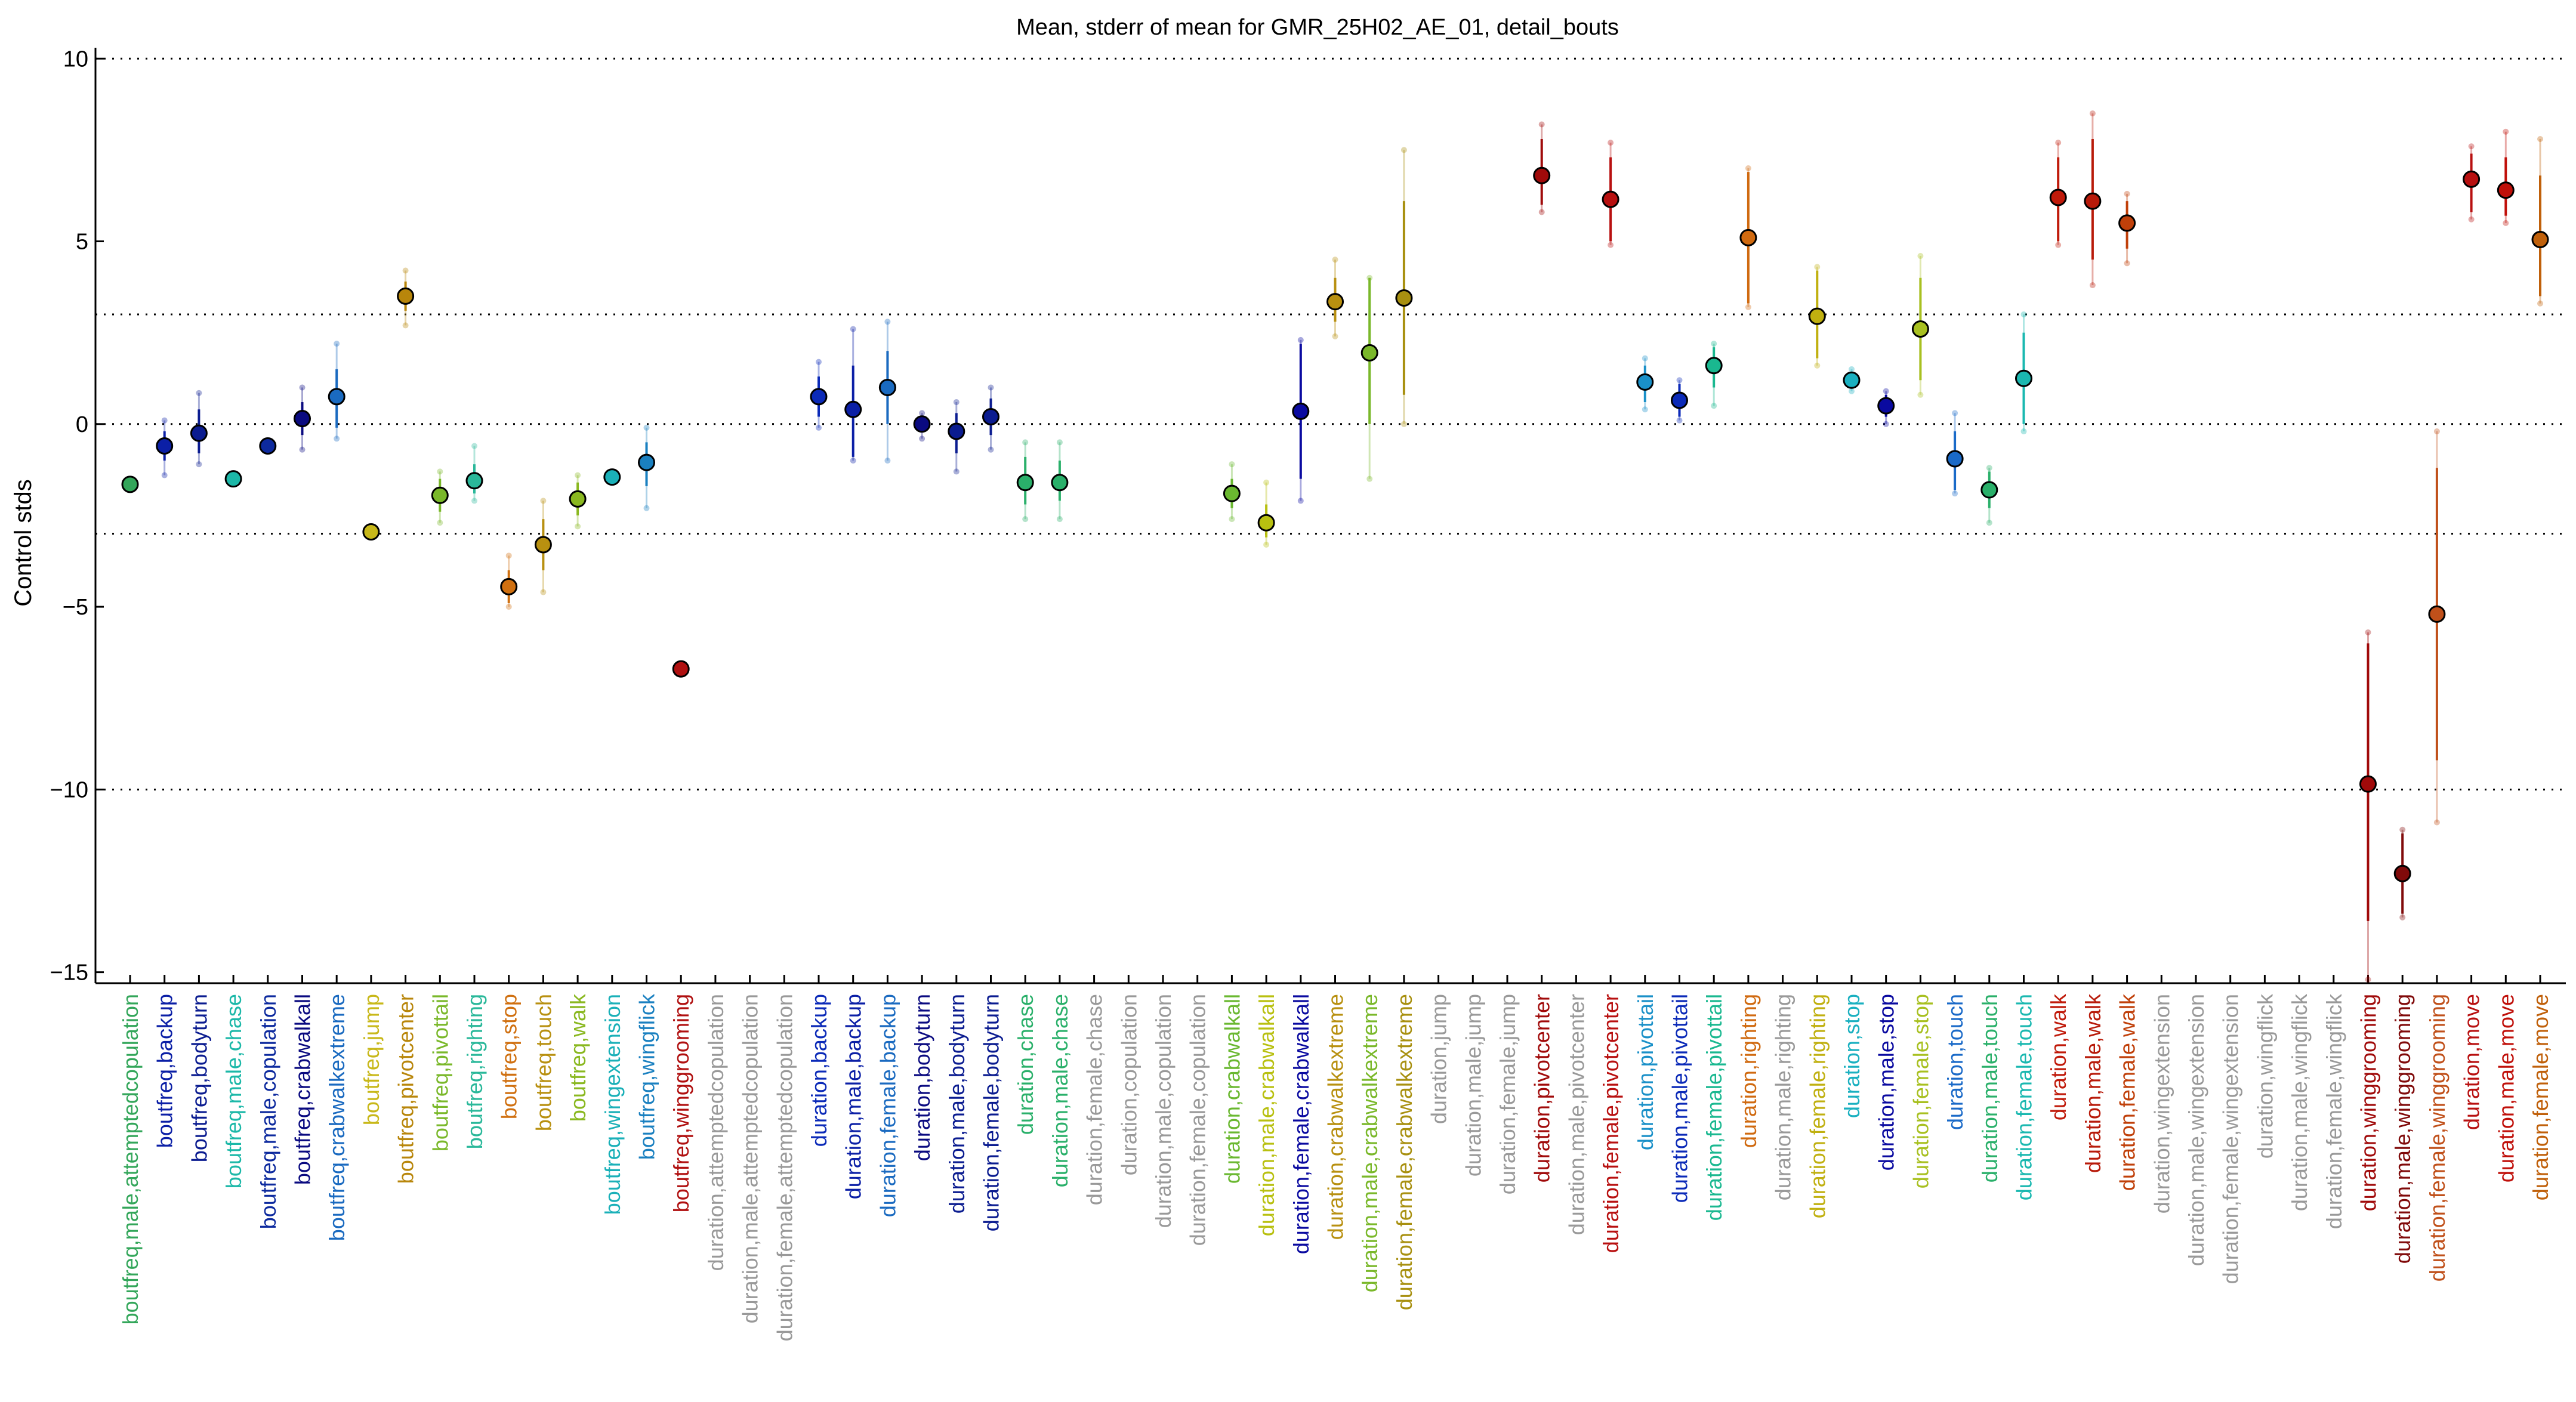  Describe the element at coordinates (372, 1060) in the screenshot. I see `x-tick-label: boutfreq,jump` at that location.